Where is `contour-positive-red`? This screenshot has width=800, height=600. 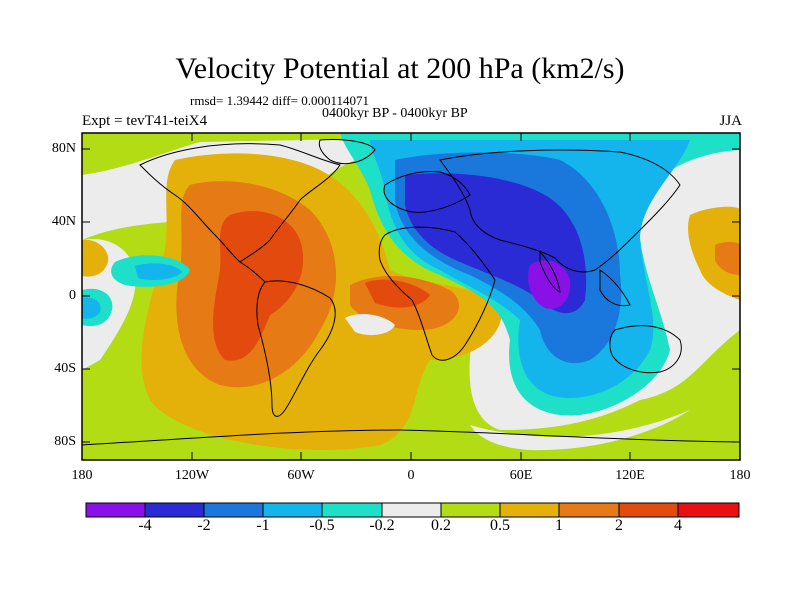
contour-positive-red is located at coordinates (258, 286).